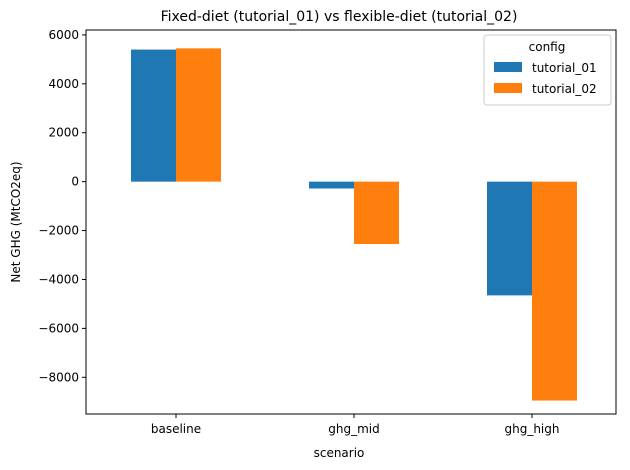 The image size is (630, 470). What do you see at coordinates (63, 133) in the screenshot?
I see `y-tick-label: 2000` at bounding box center [63, 133].